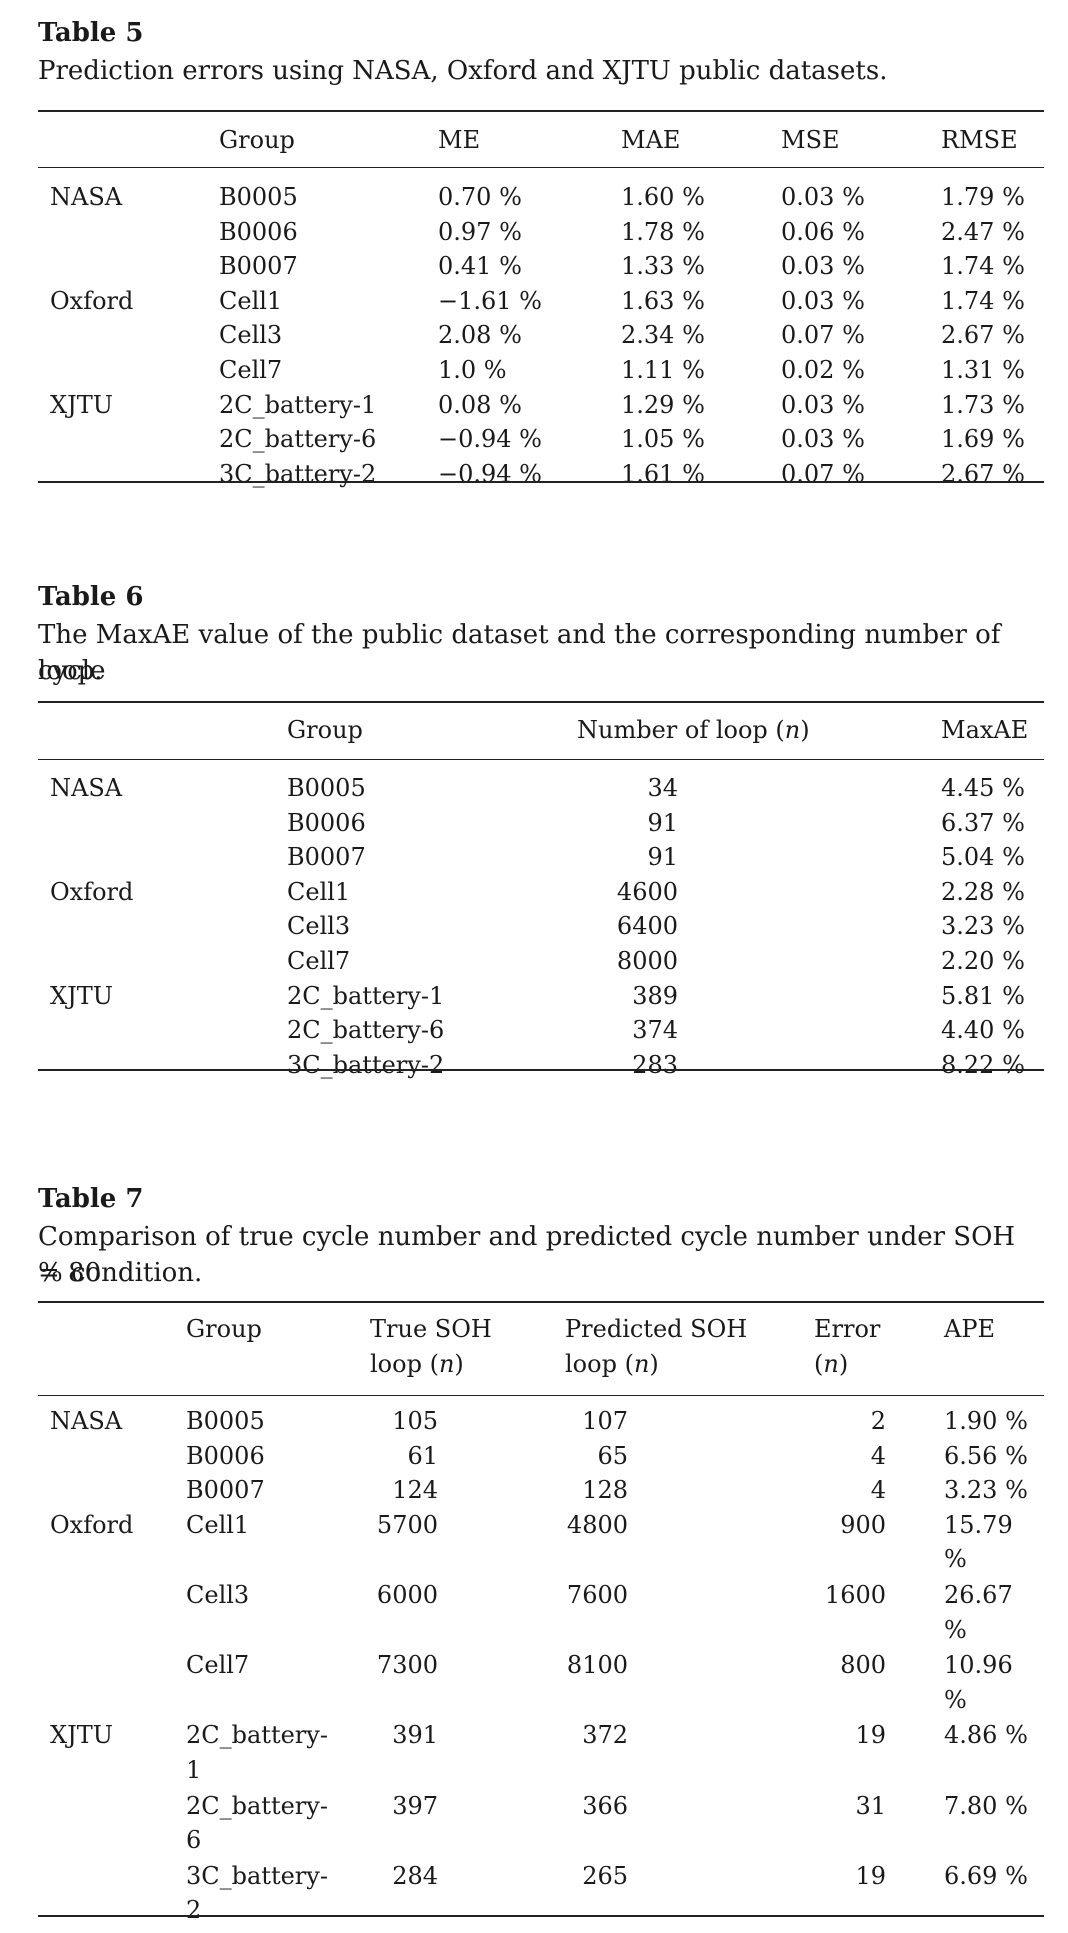  Describe the element at coordinates (597, 1525) in the screenshot. I see `predicted-soh-loop-cell: 4800` at that location.